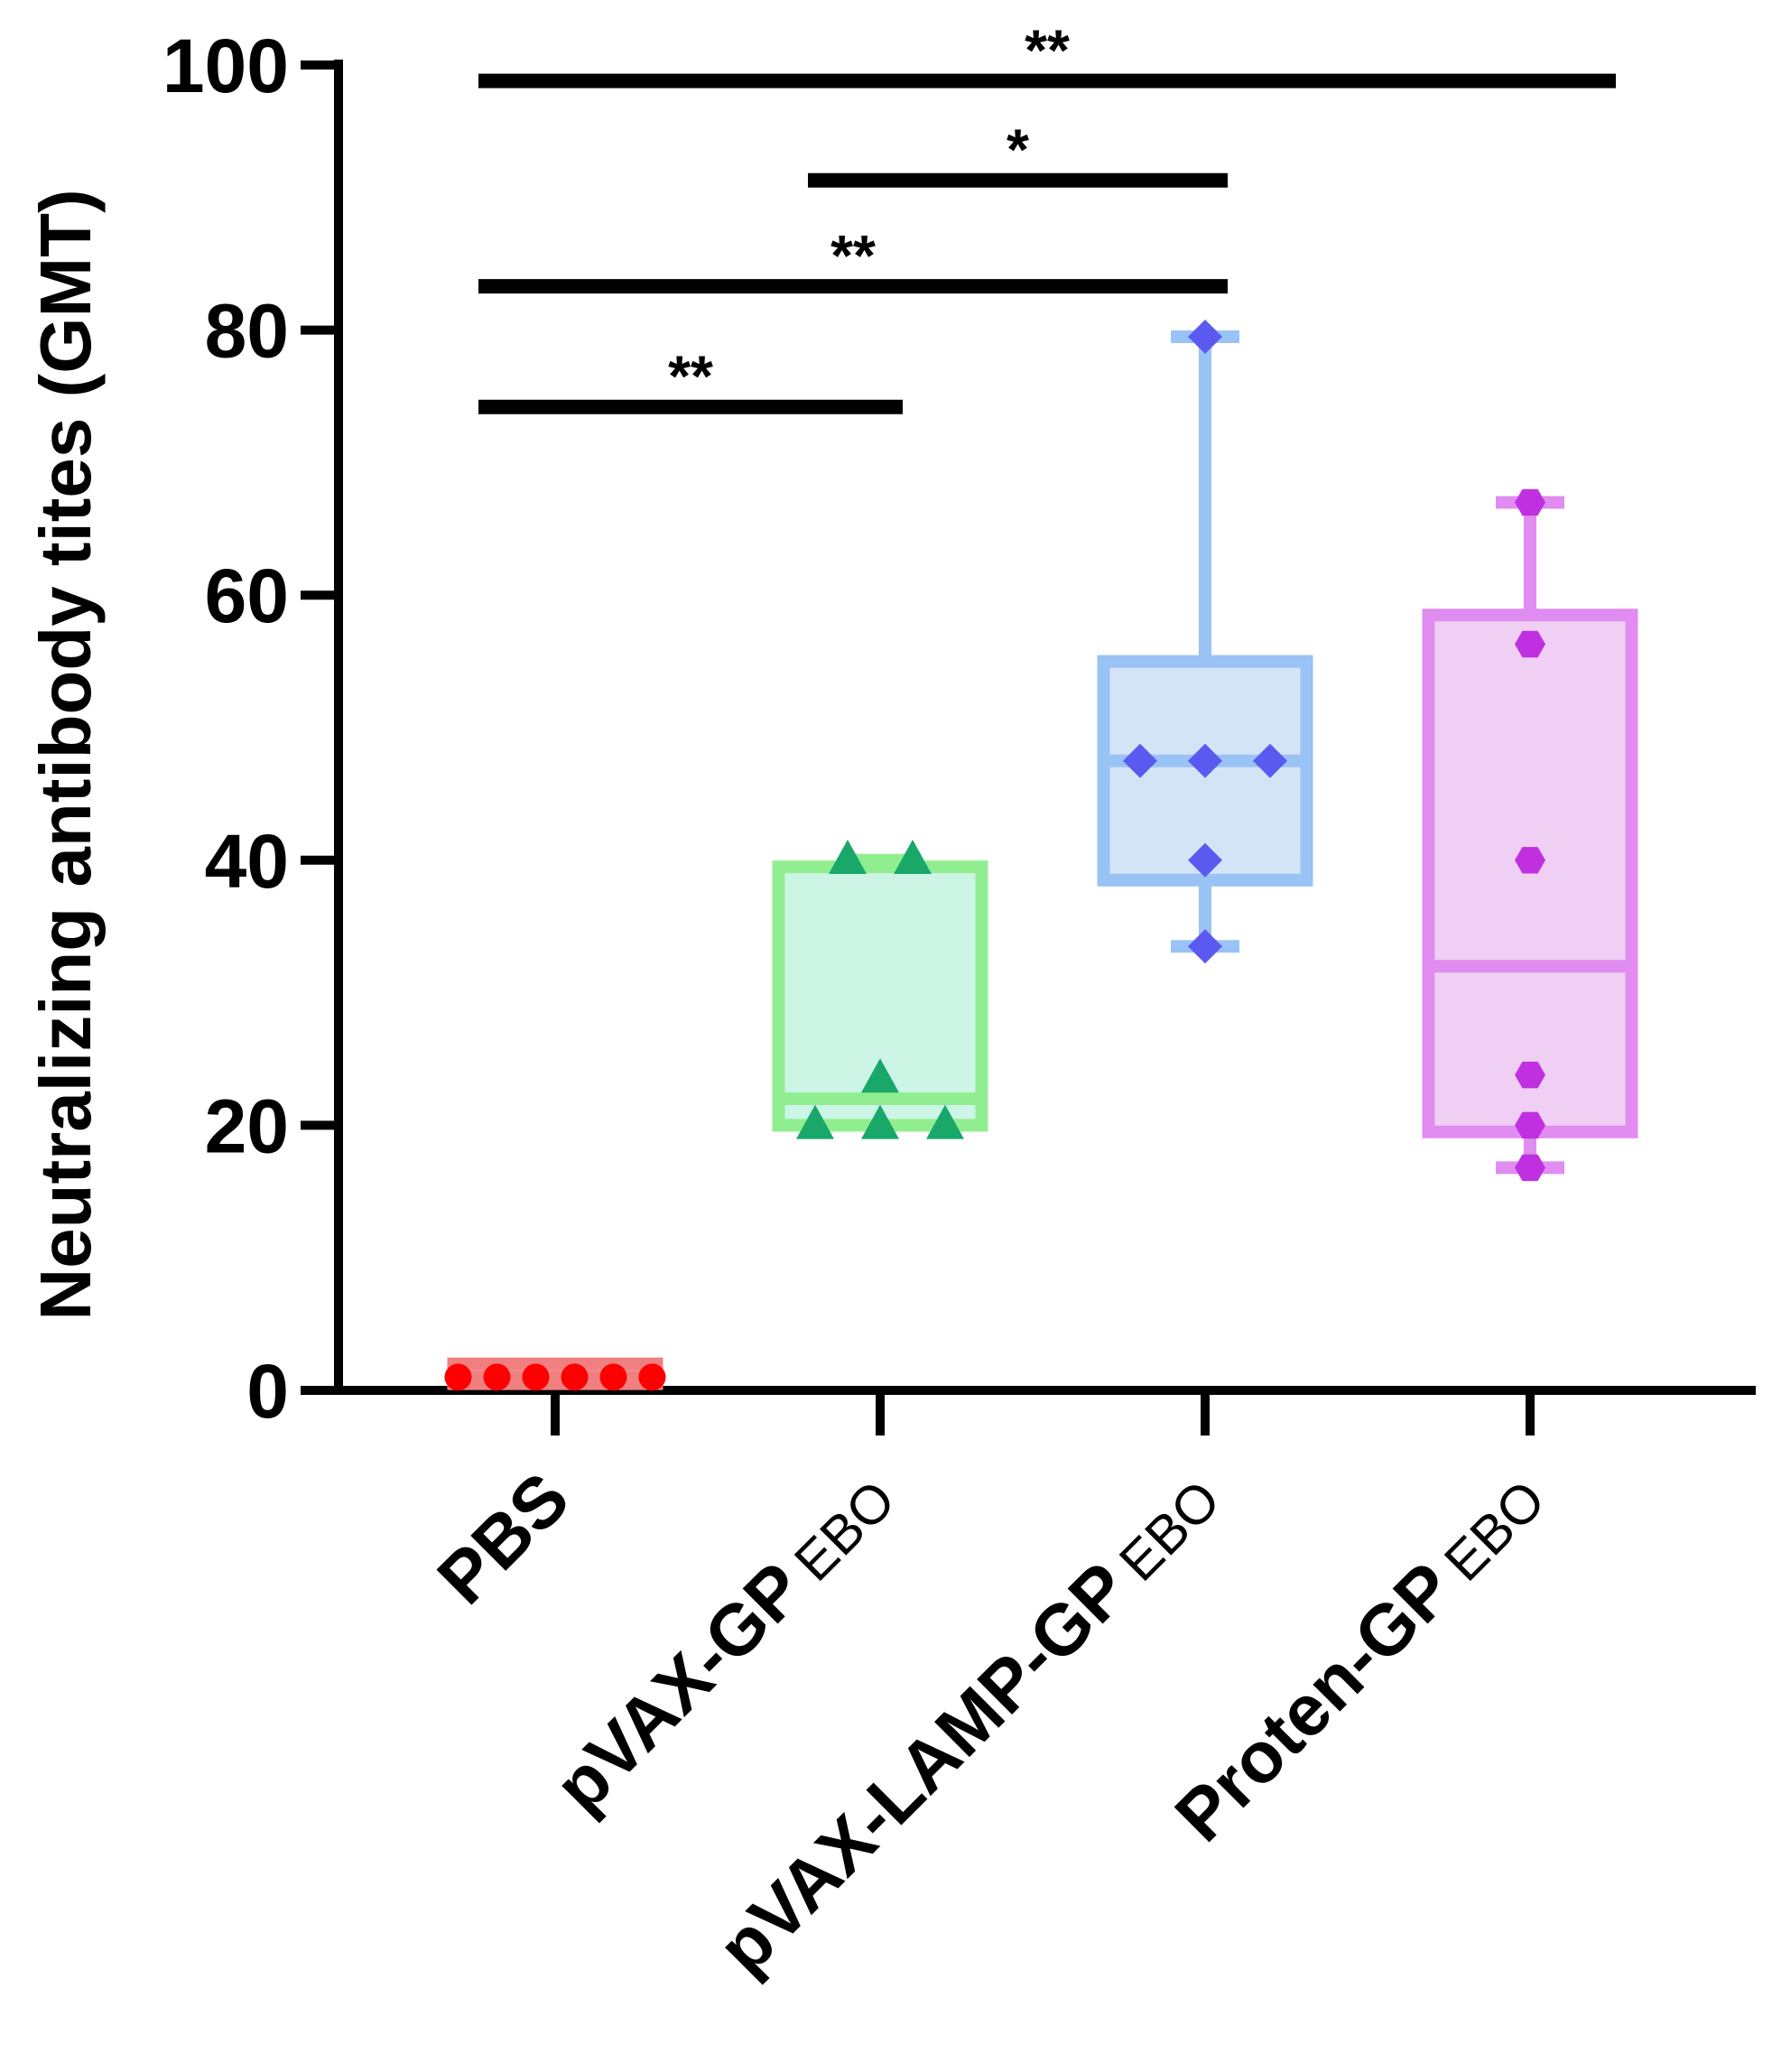 The height and width of the screenshot is (2072, 1772). What do you see at coordinates (1315, 1702) in the screenshot?
I see `x-category-main: Proten-GP` at bounding box center [1315, 1702].